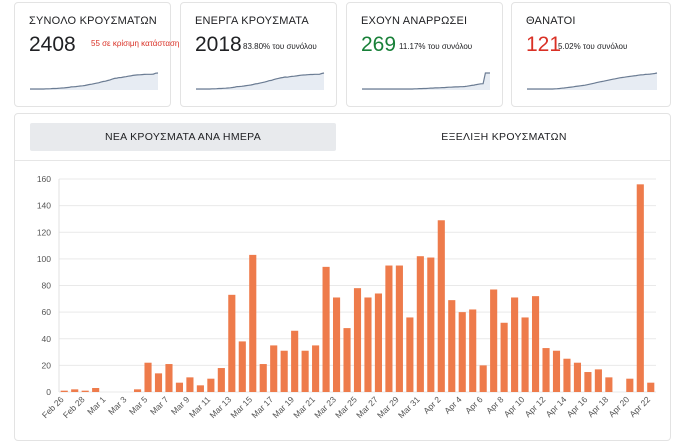 This screenshot has width=680, height=441. Describe the element at coordinates (436, 46) in the screenshot. I see `recovered-percent: 11.17% του συνόλου` at that location.